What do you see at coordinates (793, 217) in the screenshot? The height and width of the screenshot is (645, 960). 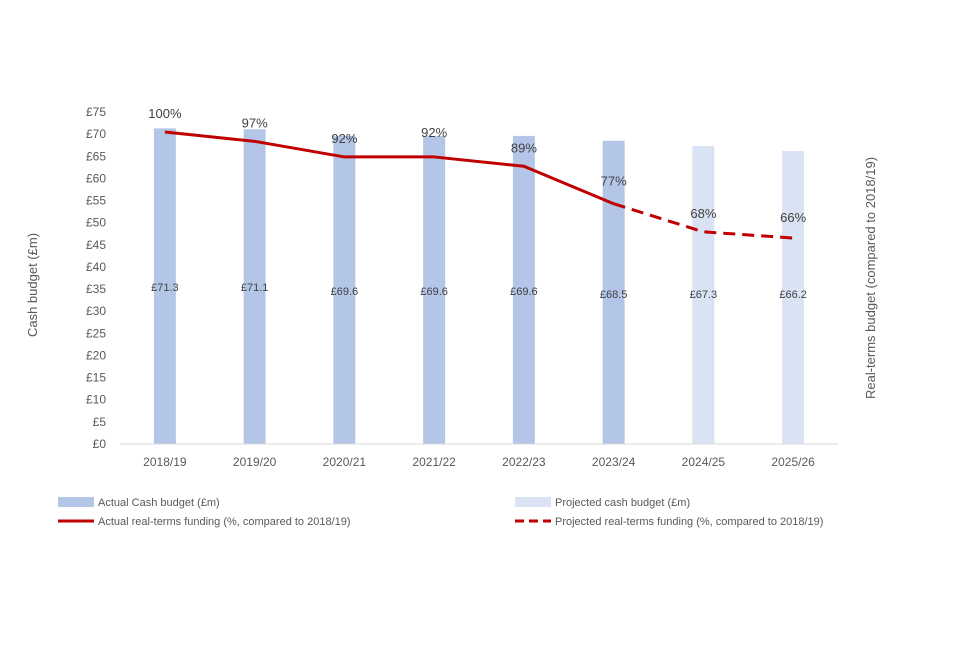 I see `line-data-label: 66%` at bounding box center [793, 217].